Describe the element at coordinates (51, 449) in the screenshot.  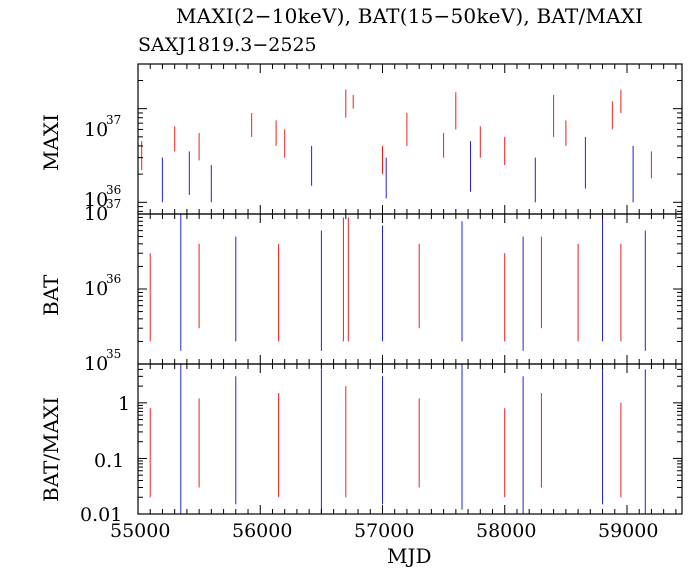
I see `ratio-ylabel: BAT/MAXI` at that location.